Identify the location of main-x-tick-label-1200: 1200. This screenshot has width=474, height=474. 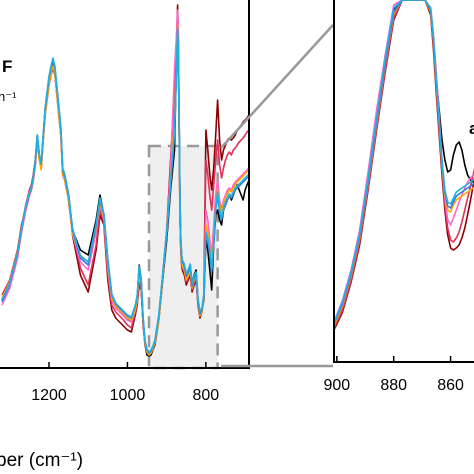
(49, 395).